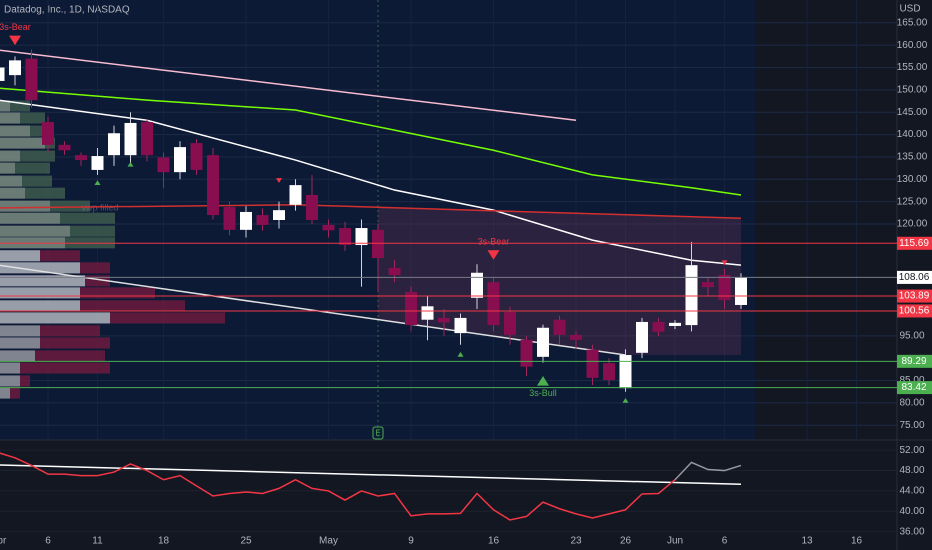 The height and width of the screenshot is (550, 932). Describe the element at coordinates (288, 85) in the screenshot. I see `indicator-line` at that location.